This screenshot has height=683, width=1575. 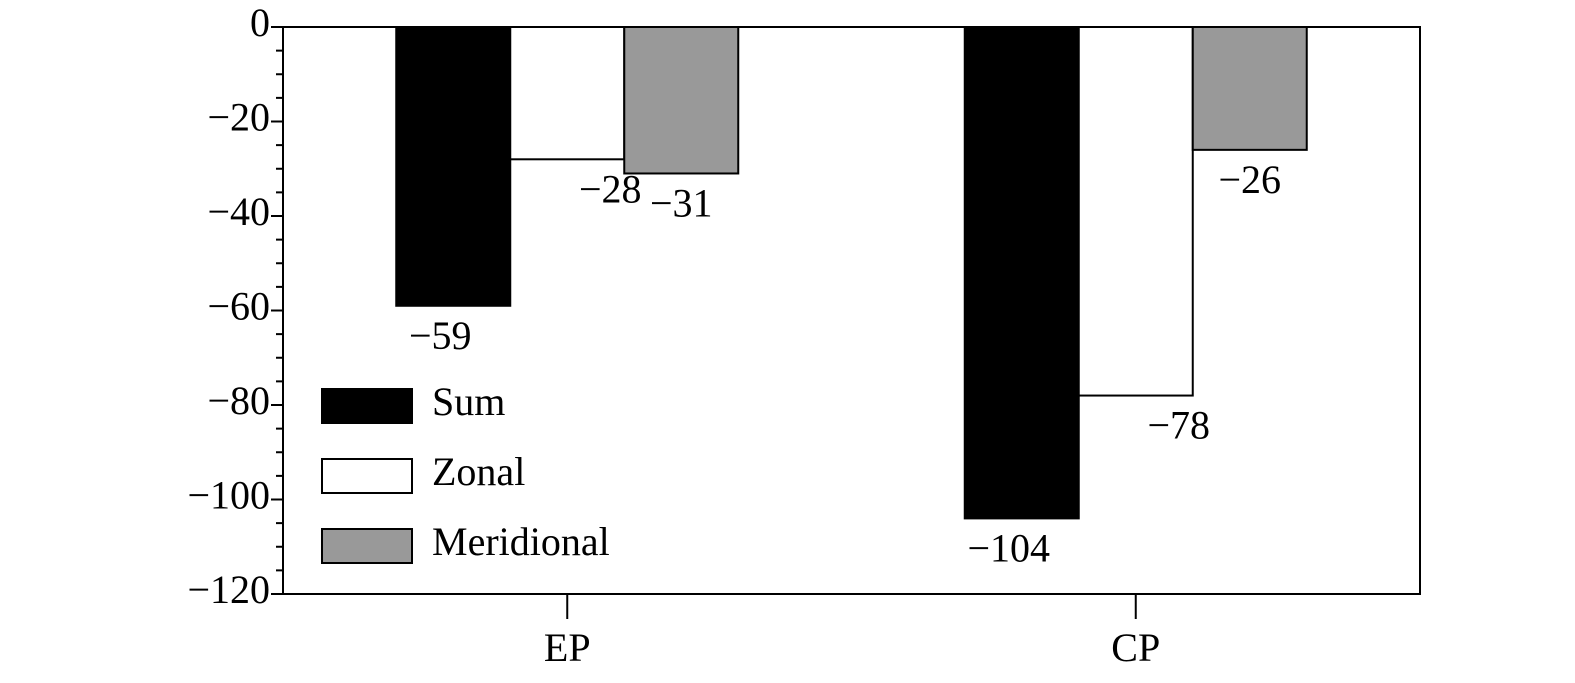 What do you see at coordinates (478, 471) in the screenshot?
I see `legend-label: Zonal` at bounding box center [478, 471].